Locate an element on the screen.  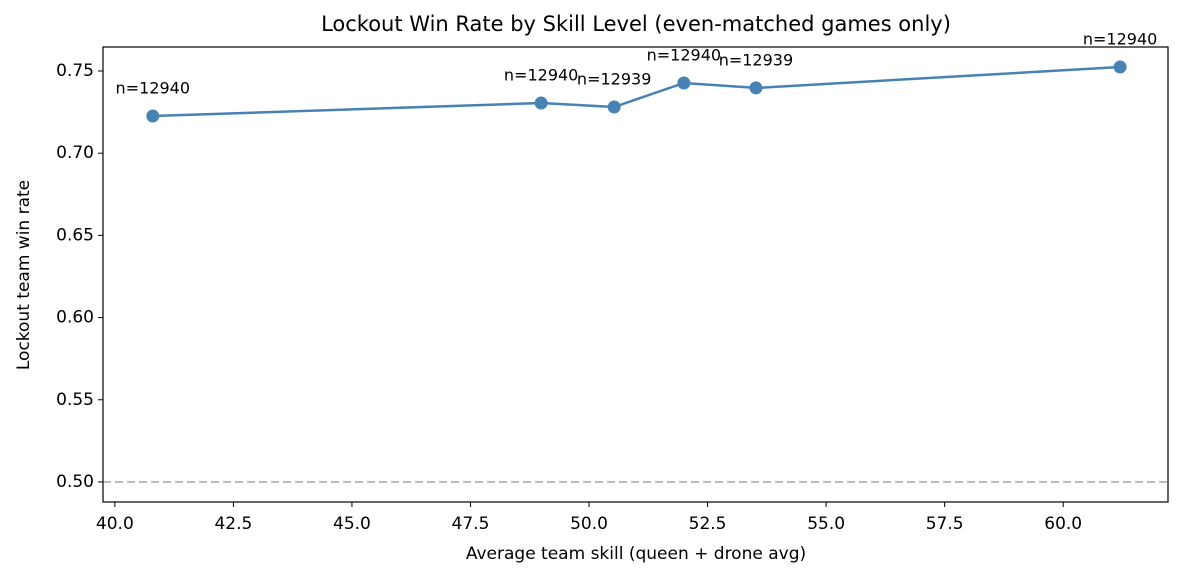
x-tick-label: 42.5 is located at coordinates (233, 524).